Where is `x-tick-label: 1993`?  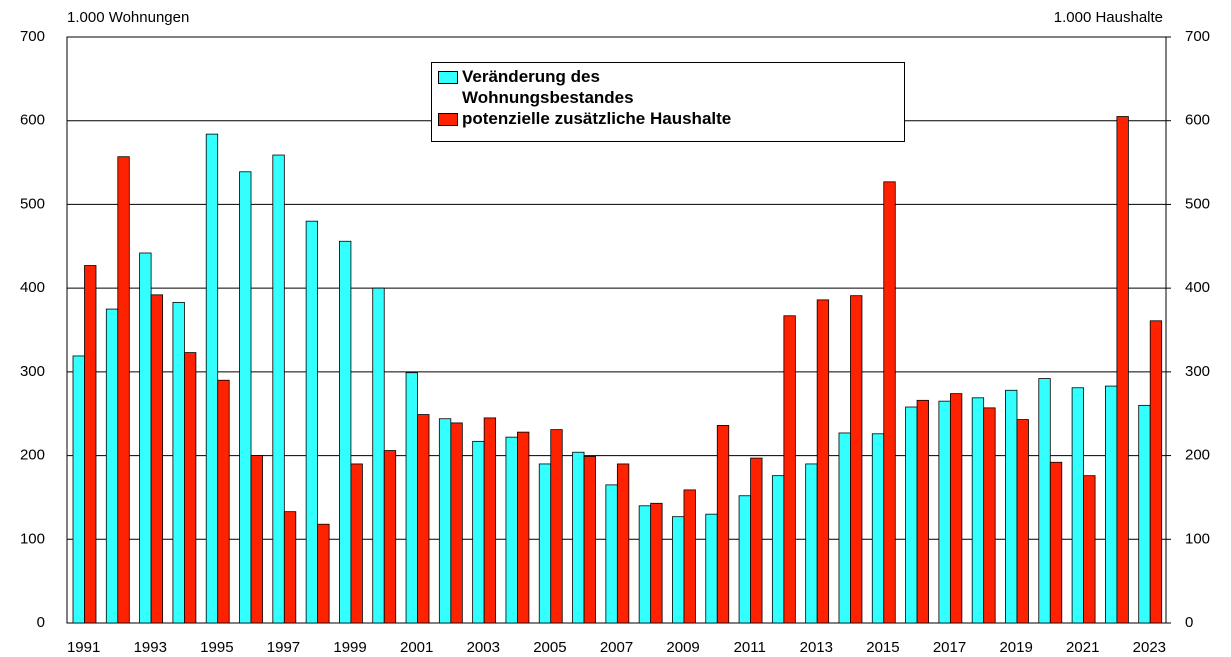 x-tick-label: 1993 is located at coordinates (150, 647).